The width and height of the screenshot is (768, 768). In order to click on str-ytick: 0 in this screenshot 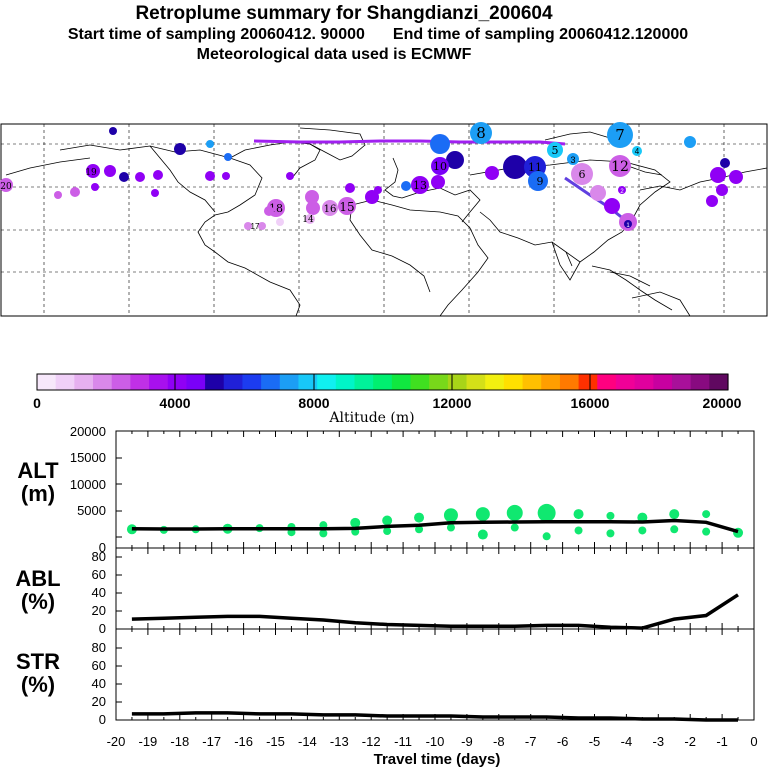, I will do `click(102, 719)`.